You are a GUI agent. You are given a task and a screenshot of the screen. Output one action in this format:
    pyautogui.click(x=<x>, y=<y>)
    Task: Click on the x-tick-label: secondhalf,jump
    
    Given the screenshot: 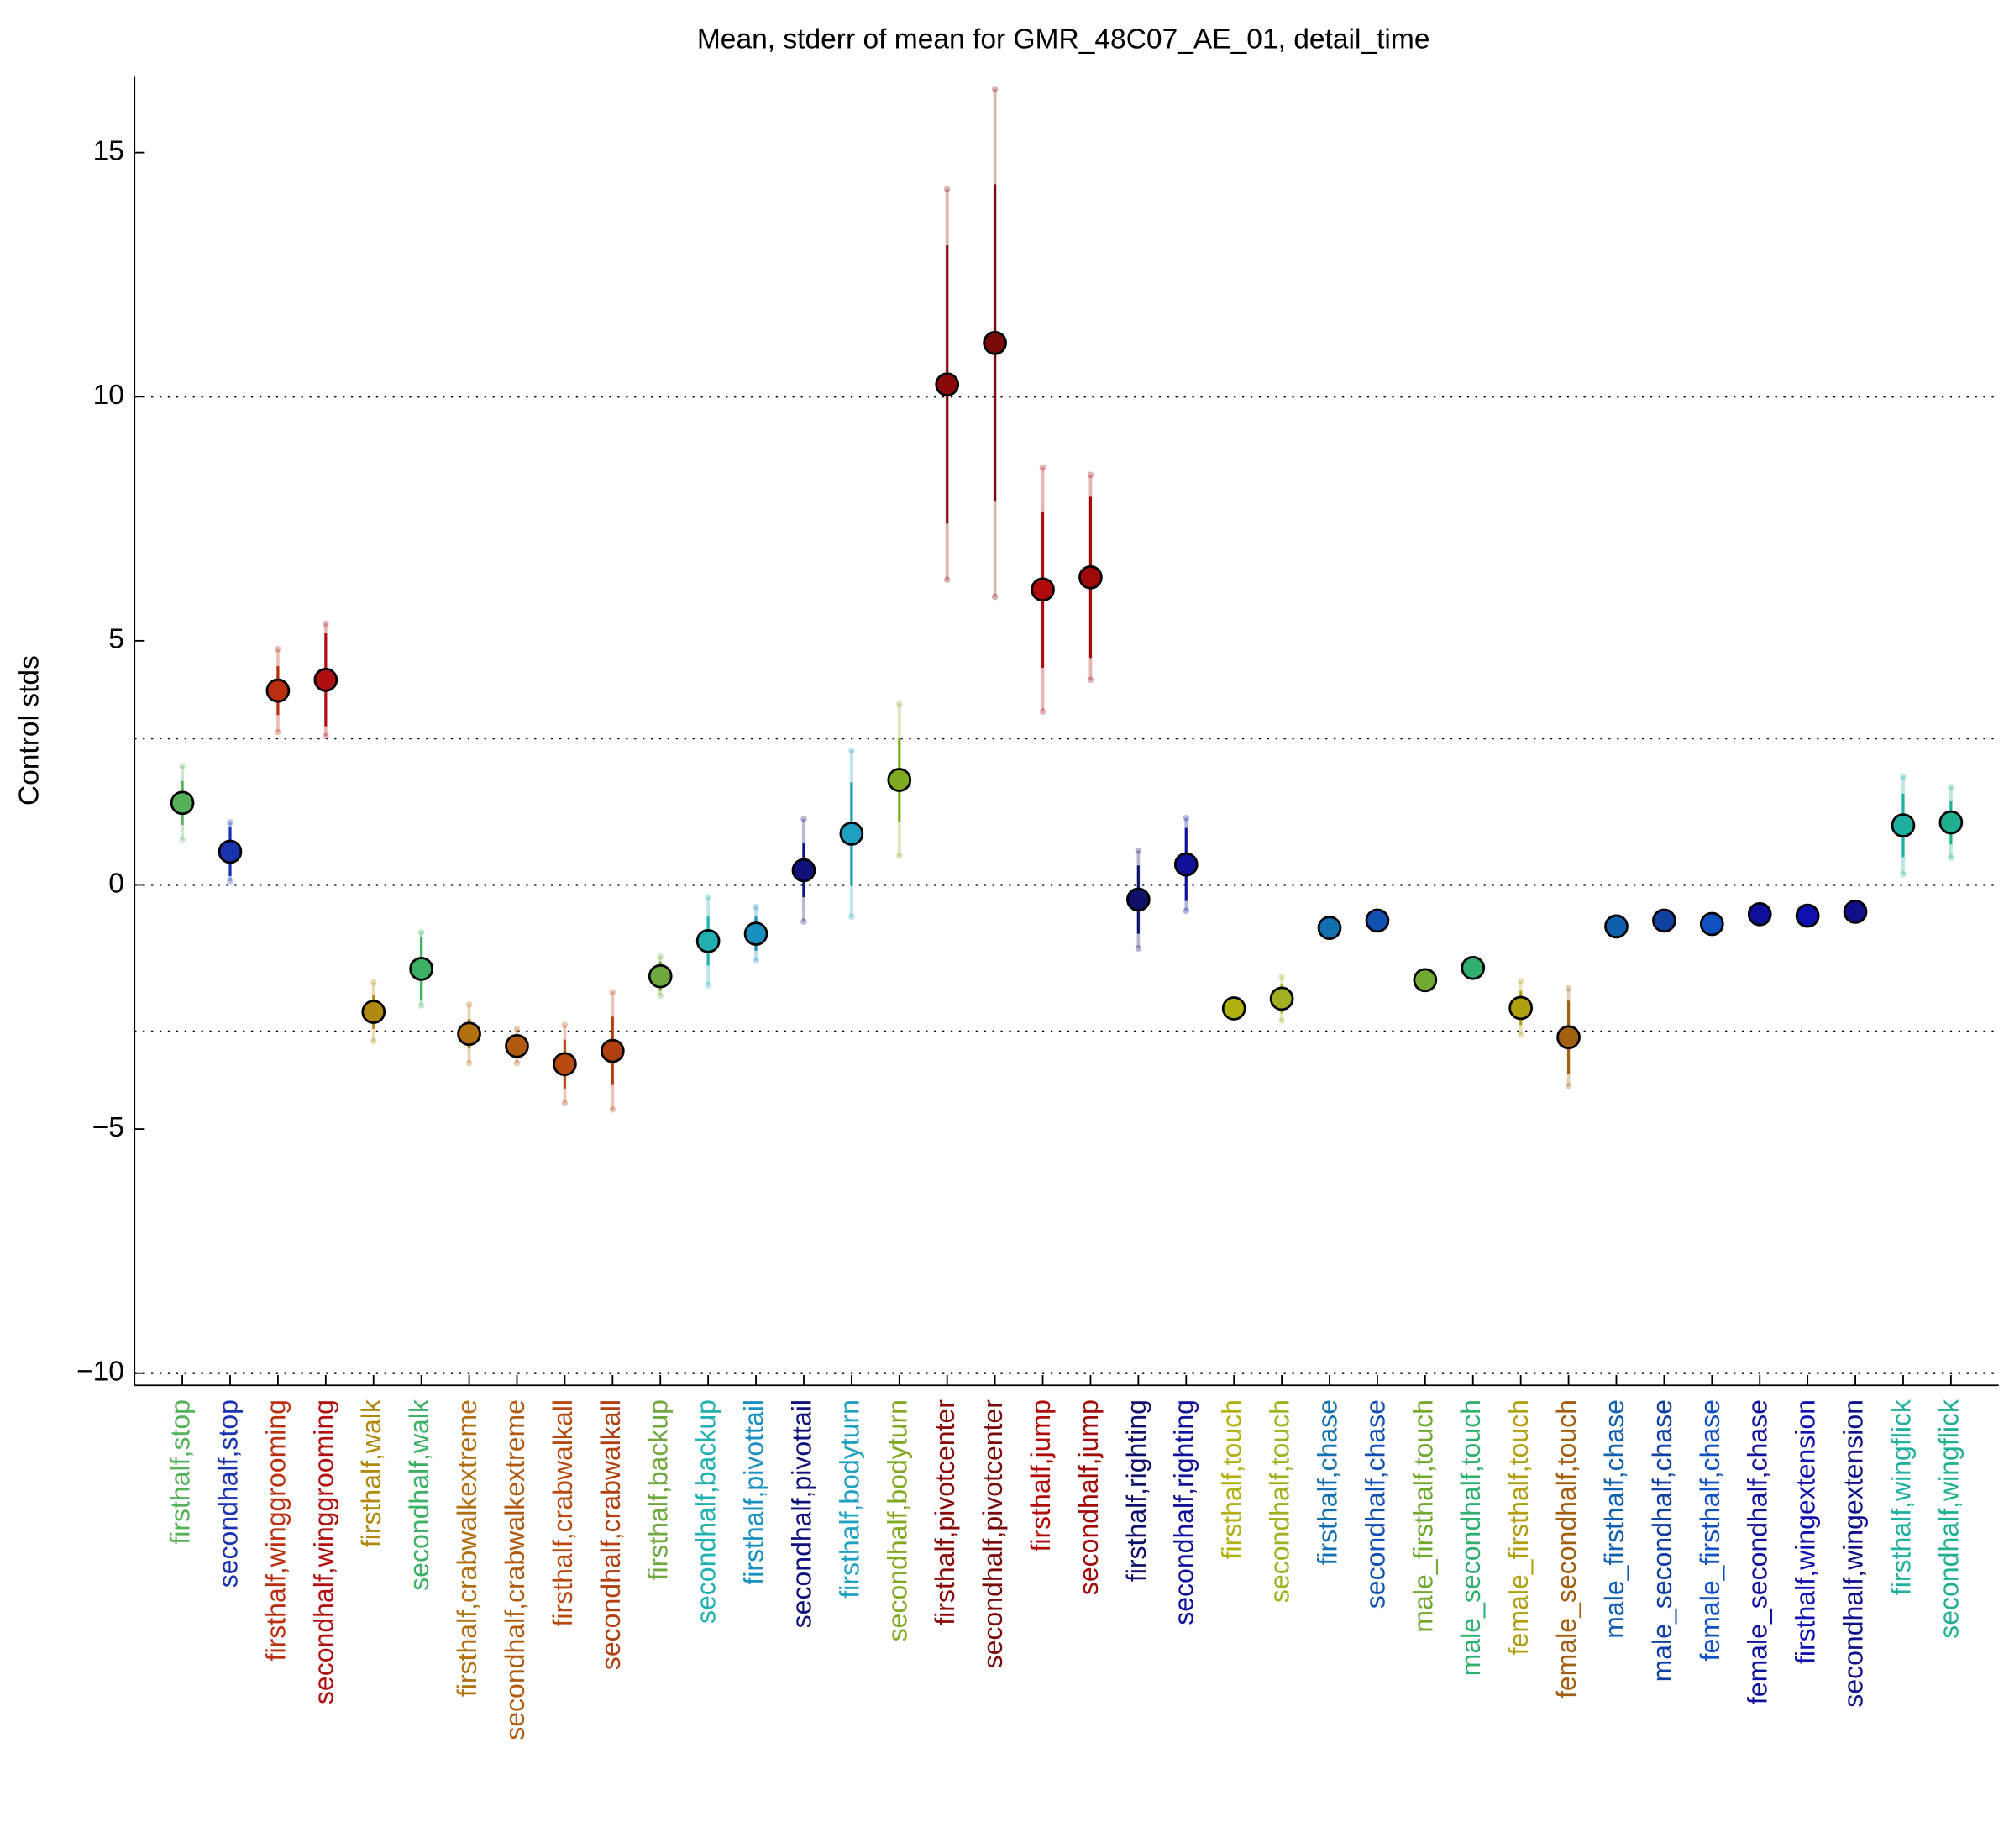 What is the action you would take?
    pyautogui.click(x=1088, y=1497)
    